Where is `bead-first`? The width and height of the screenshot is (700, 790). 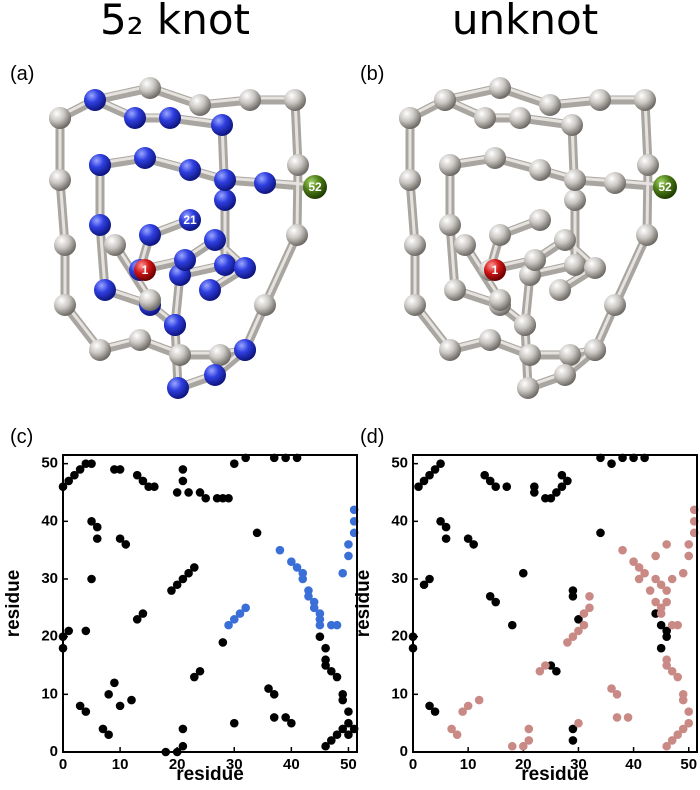
bead-first is located at coordinates (495, 270).